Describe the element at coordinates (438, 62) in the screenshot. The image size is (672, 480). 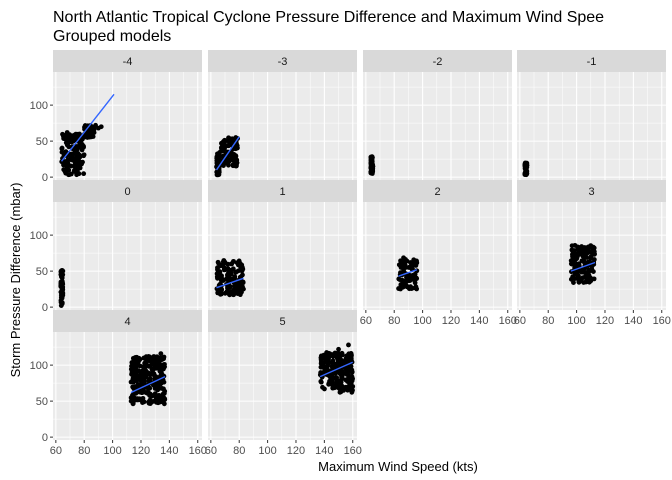
I see `facet-strip-label: -2` at that location.